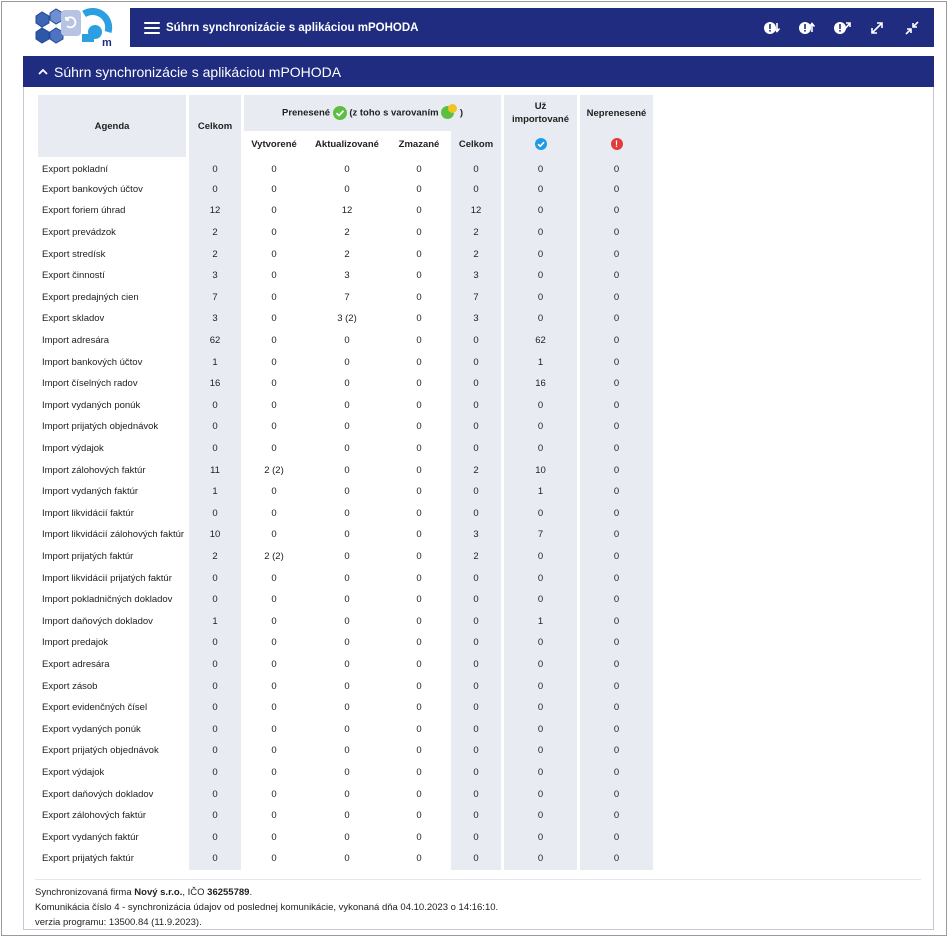 Image resolution: width=950 pixels, height=939 pixels. I want to click on table-row: Export evidenčných čísel 0 0 0 0 0 0 0, so click(345, 707).